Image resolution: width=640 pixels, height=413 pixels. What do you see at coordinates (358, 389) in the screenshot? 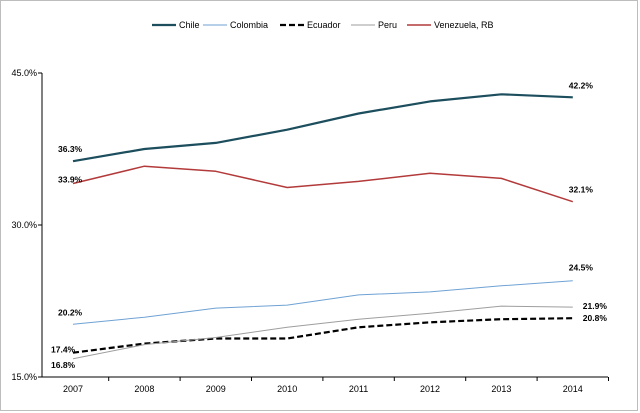
I see `x-tick-label: 2011` at bounding box center [358, 389].